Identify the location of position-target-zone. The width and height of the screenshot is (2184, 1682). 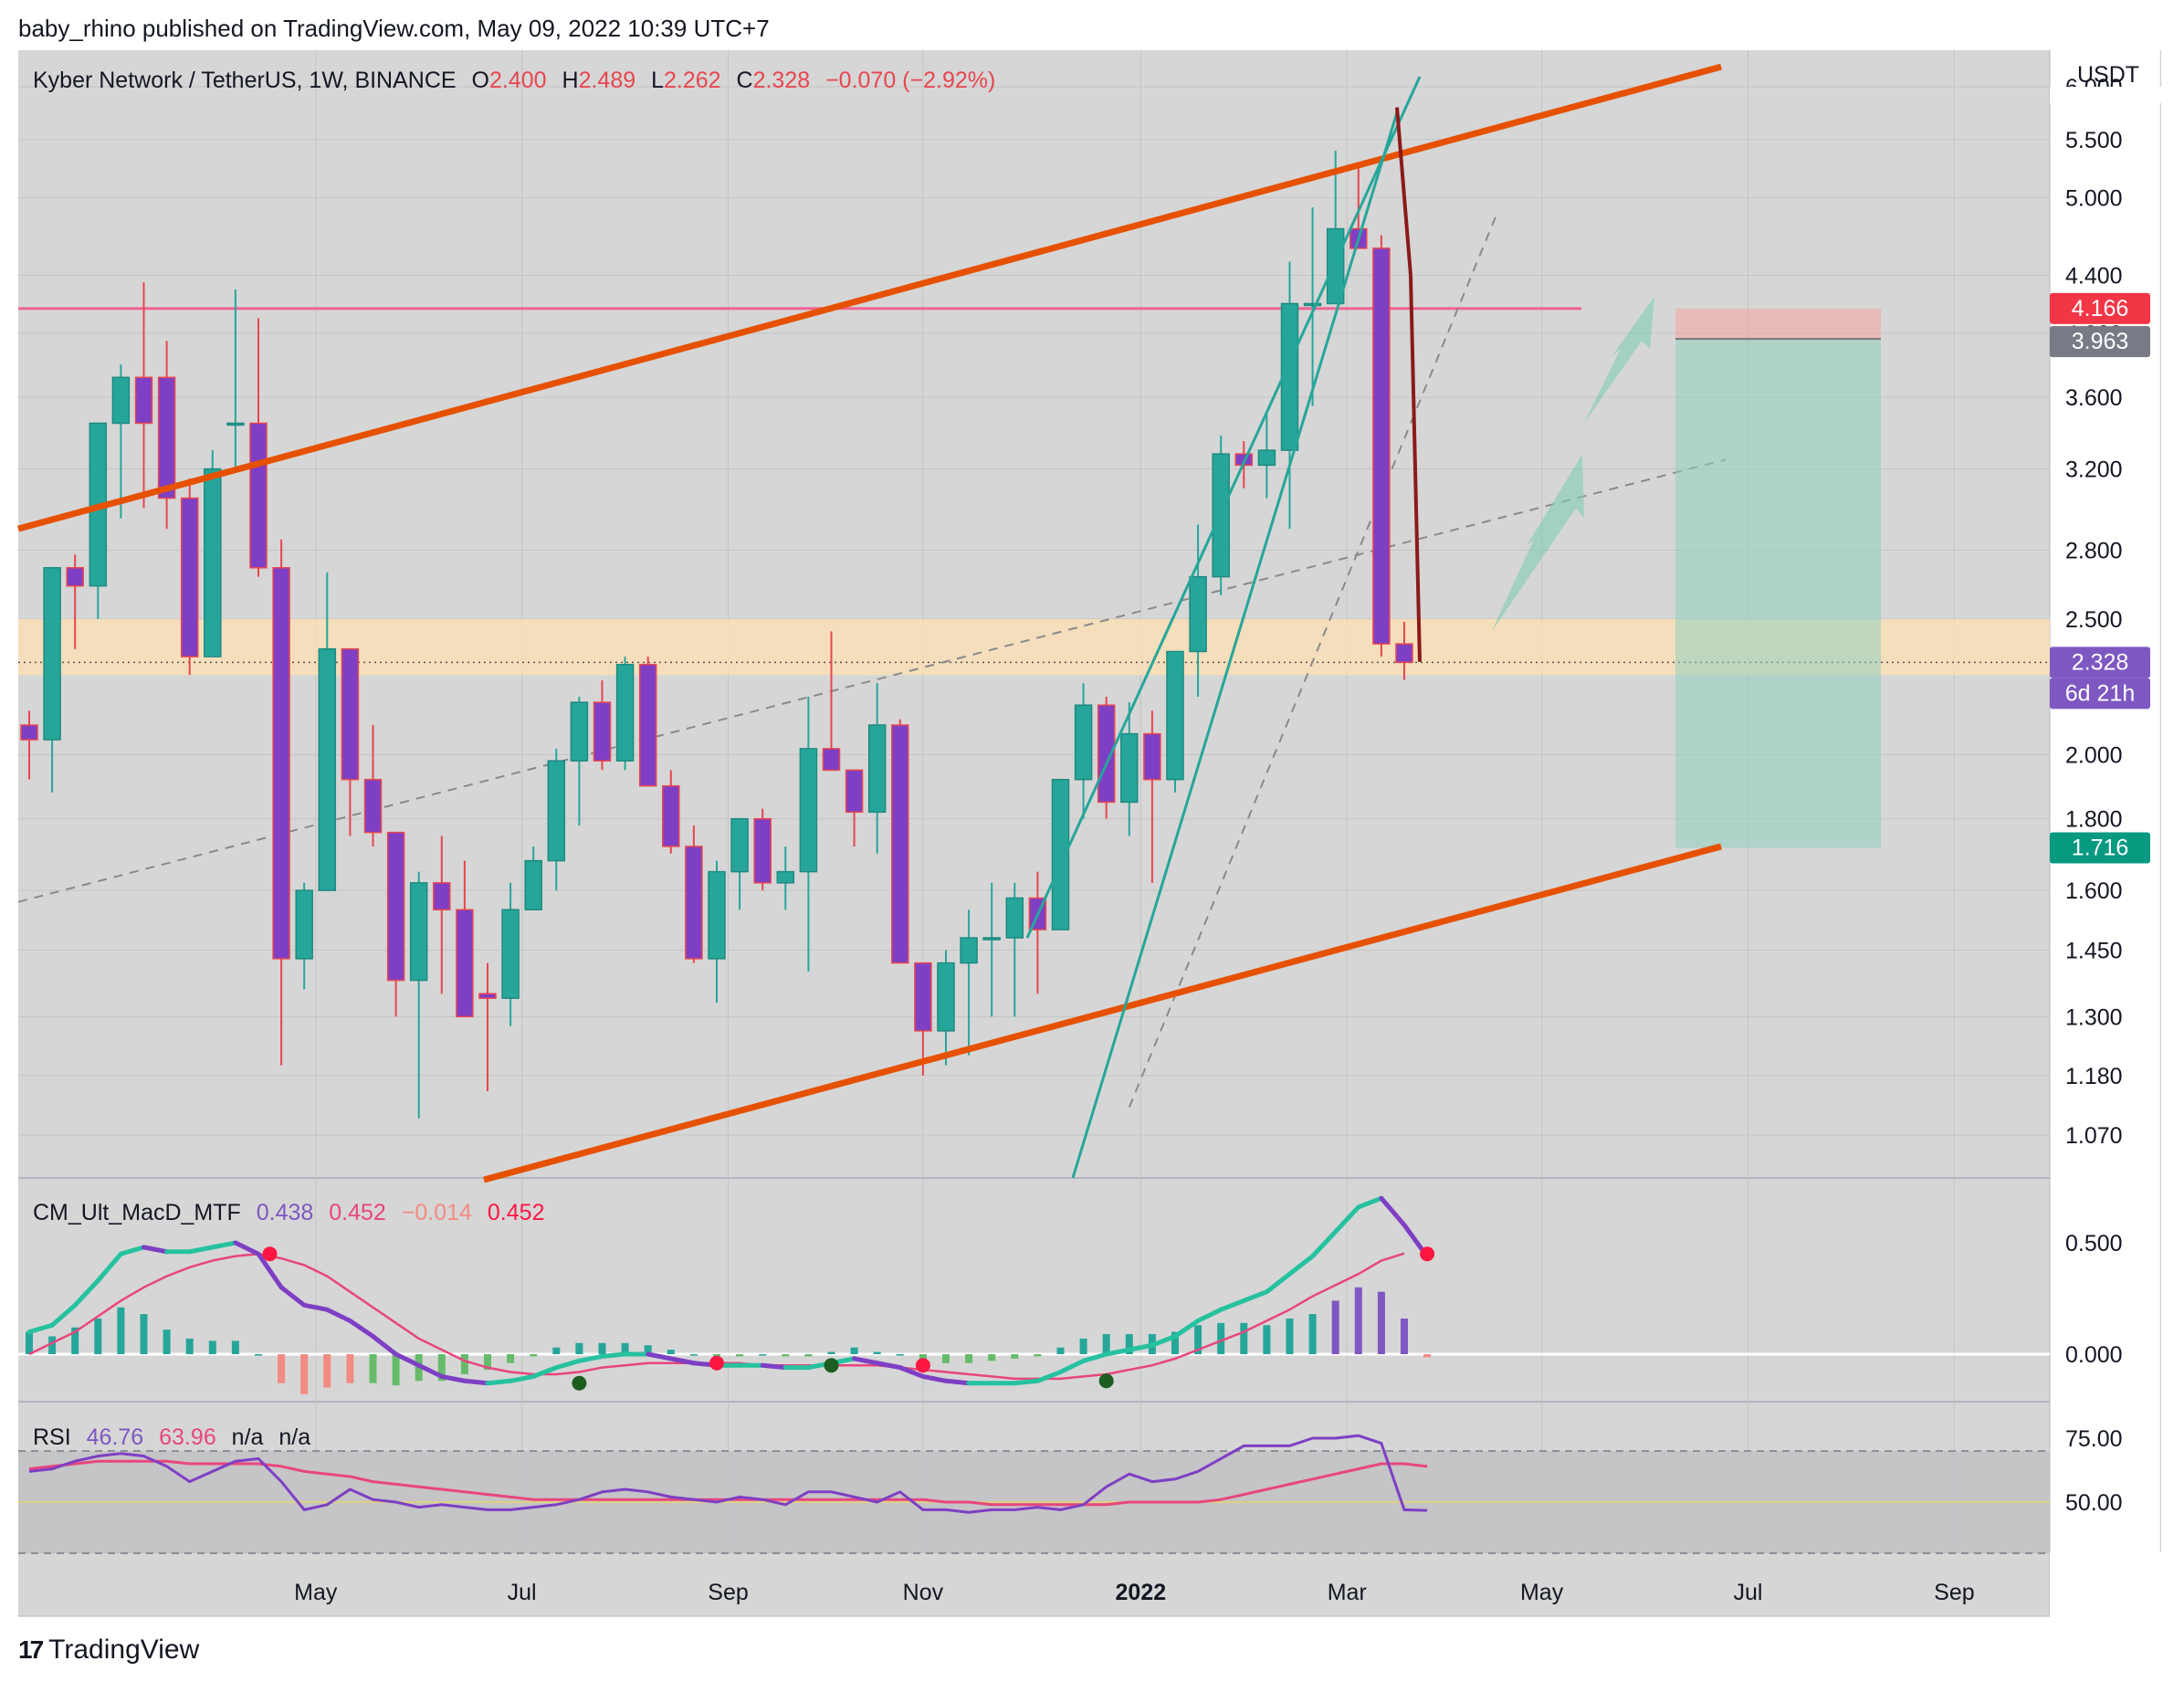
(1778, 593).